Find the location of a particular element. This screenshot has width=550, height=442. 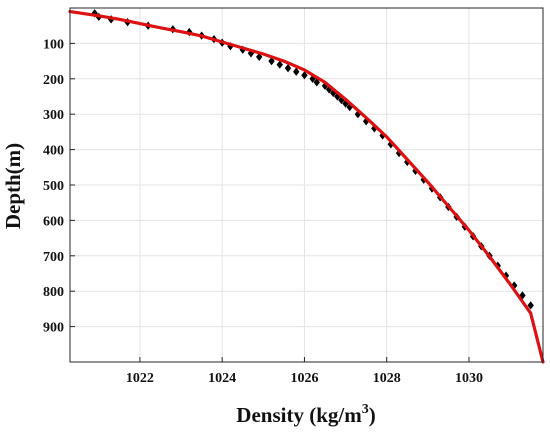

x-axis-ticks: 1022 1024 1026 1028 1030 is located at coordinates (304, 371).